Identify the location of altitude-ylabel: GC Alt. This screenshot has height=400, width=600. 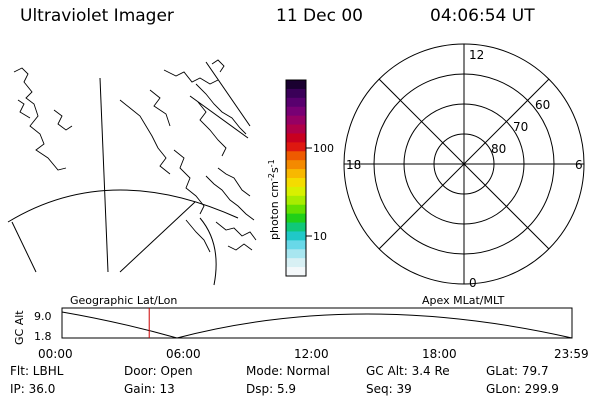
(19, 327).